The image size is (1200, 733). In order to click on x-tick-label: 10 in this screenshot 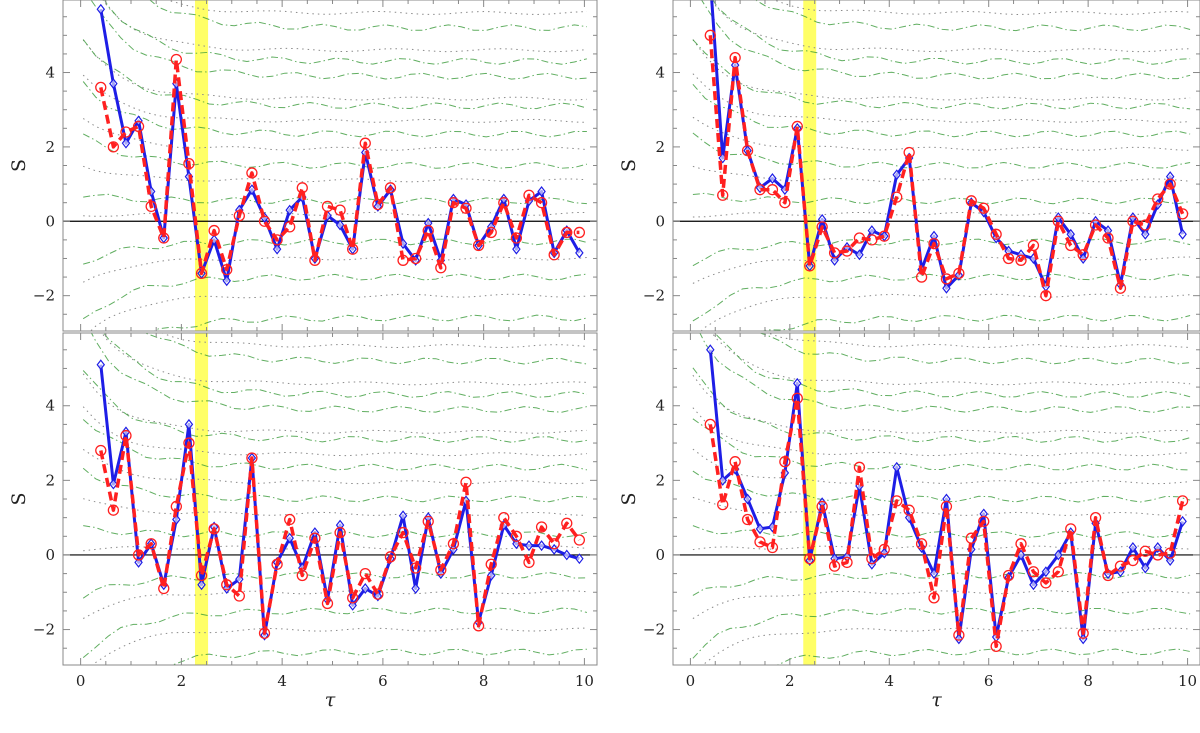, I will do `click(1187, 681)`.